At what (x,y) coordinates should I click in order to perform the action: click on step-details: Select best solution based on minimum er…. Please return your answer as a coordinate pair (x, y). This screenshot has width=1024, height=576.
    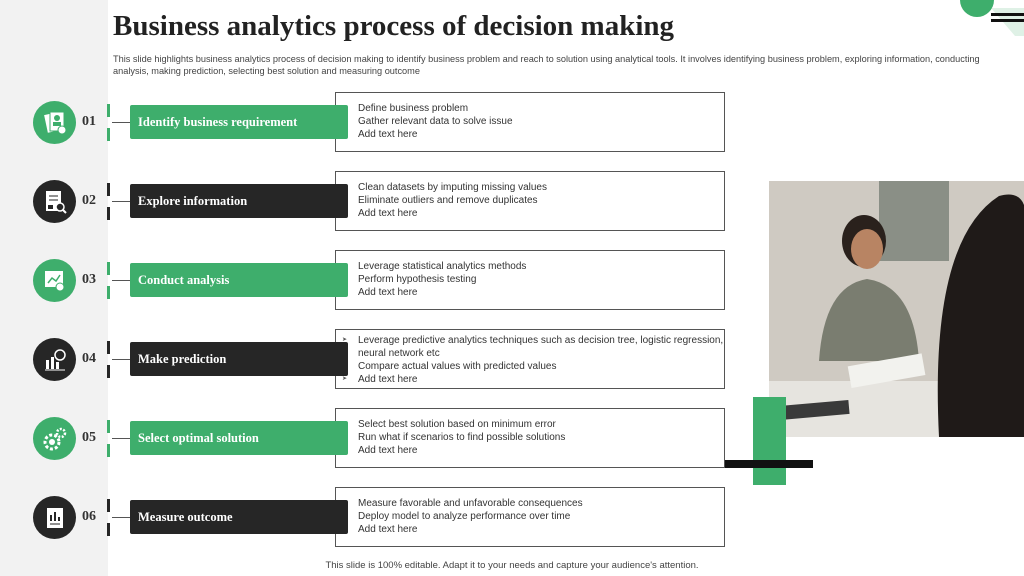
    Looking at the image, I should click on (530, 438).